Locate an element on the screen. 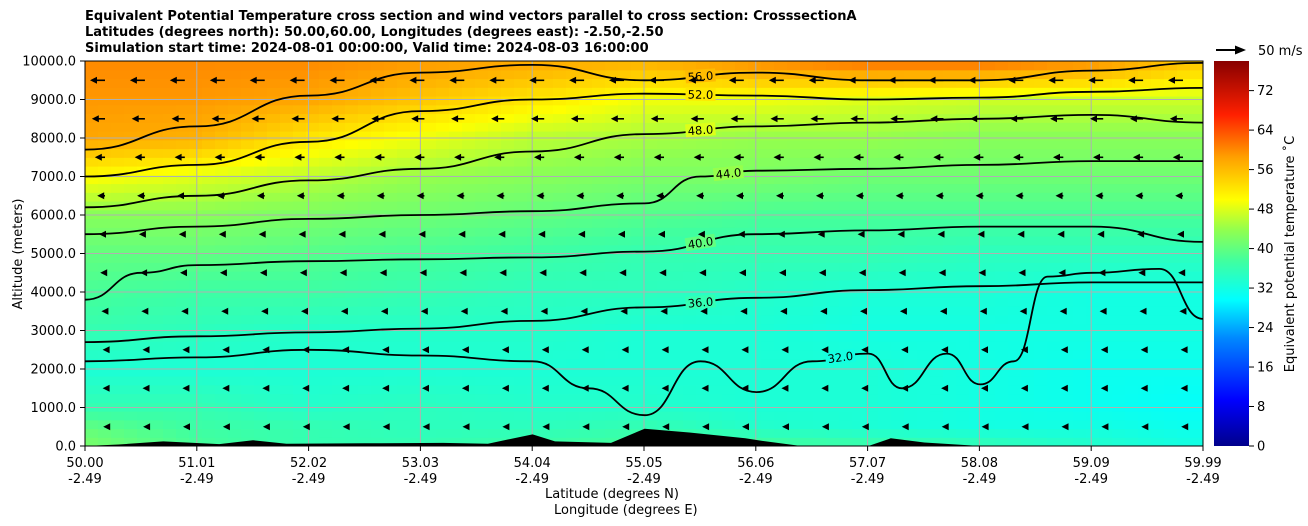 The image size is (1308, 526). x-tick-label-latitude: 59.99 is located at coordinates (1202, 463).